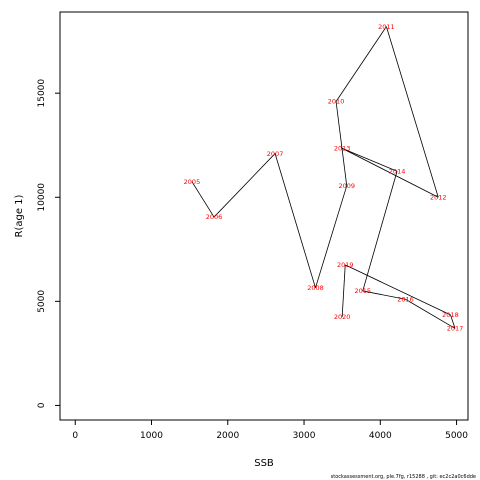  I want to click on point-label-2017: 2017, so click(455, 329).